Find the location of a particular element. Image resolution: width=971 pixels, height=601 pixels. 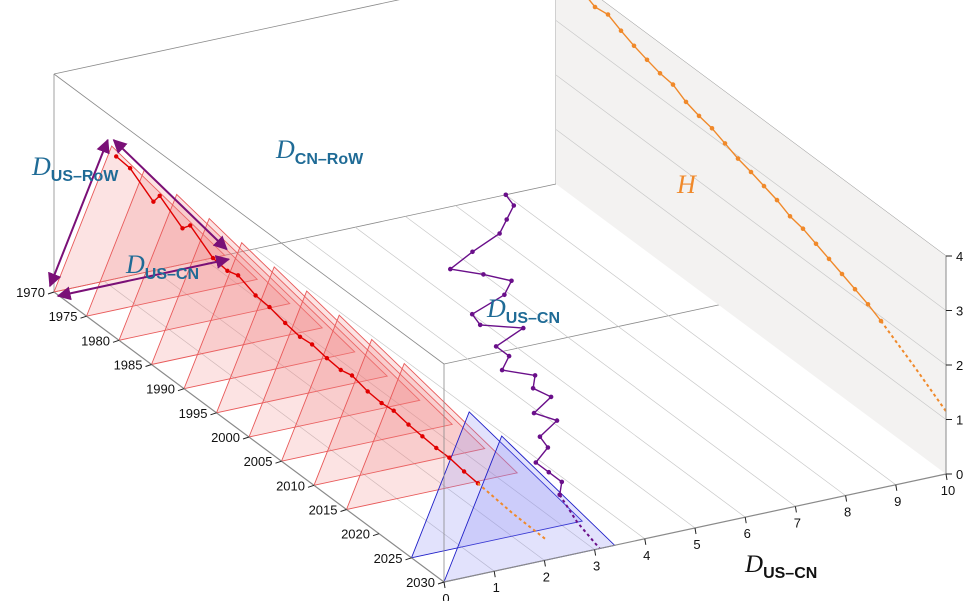

z-tick-label: 0 is located at coordinates (959, 474).